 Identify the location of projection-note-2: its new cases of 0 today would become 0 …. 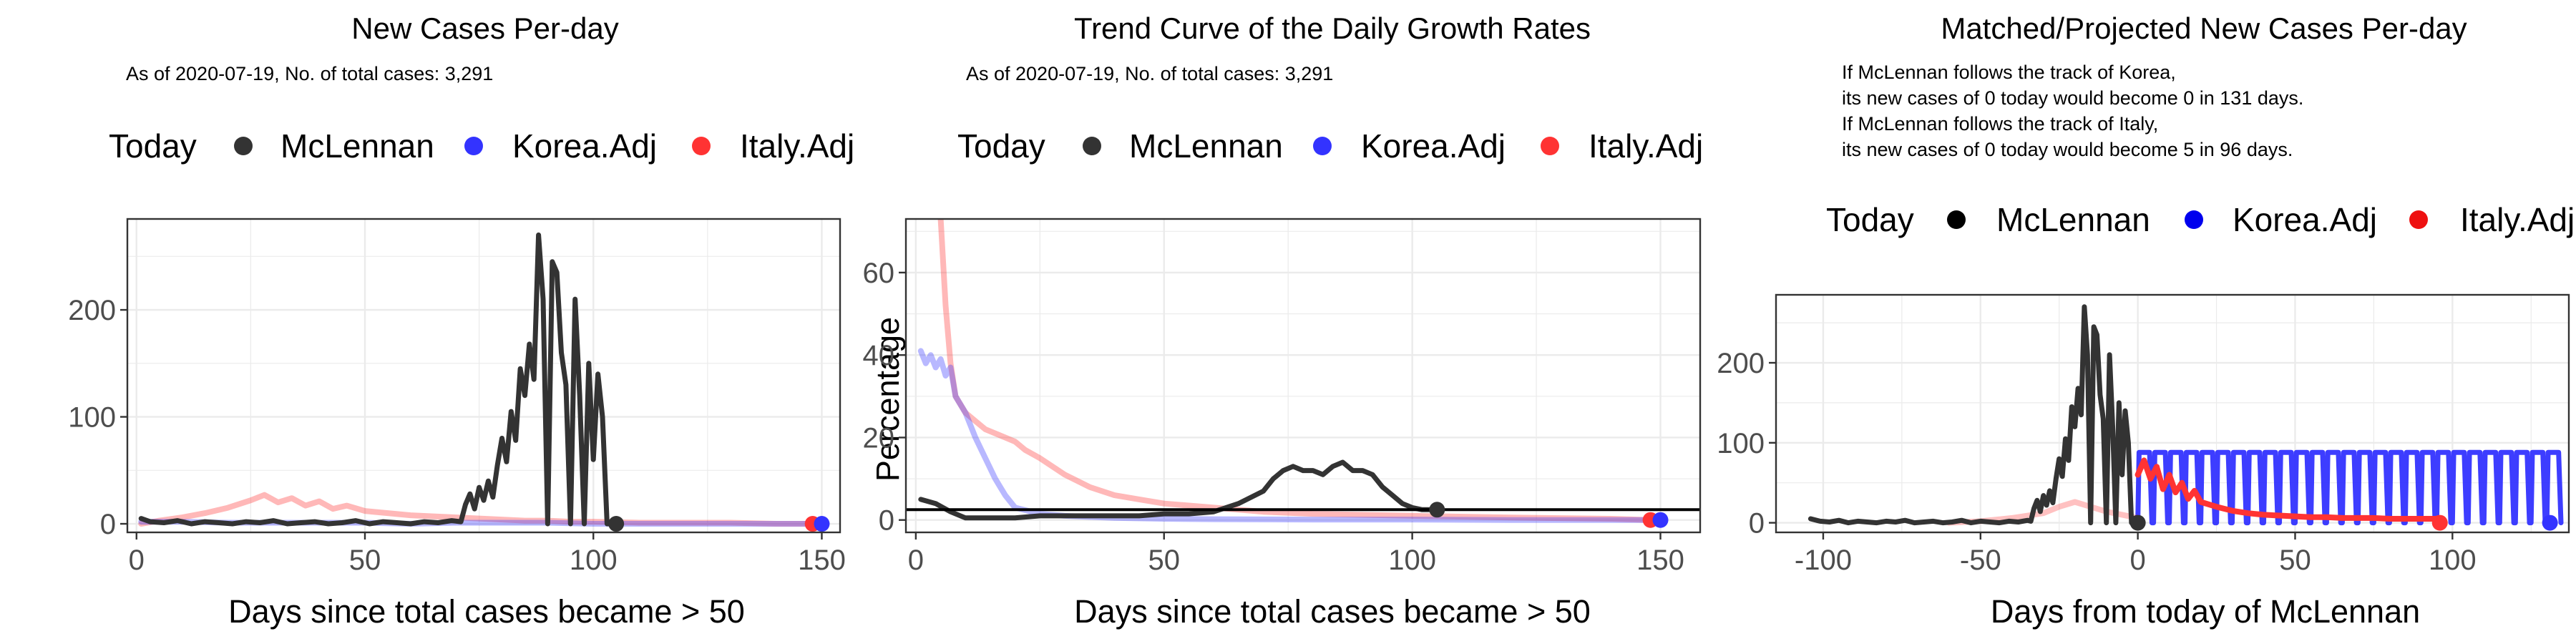
(2072, 98).